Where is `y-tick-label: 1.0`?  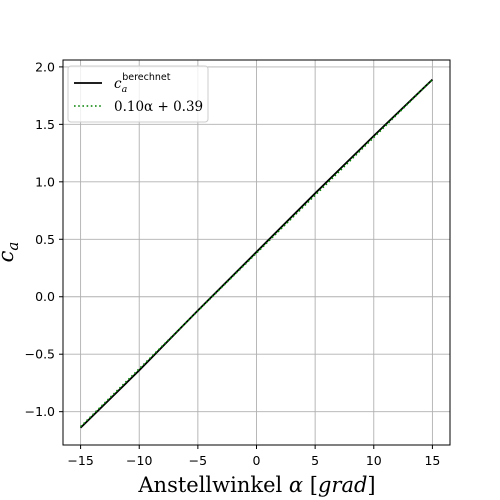
y-tick-label: 1.0 is located at coordinates (45, 181).